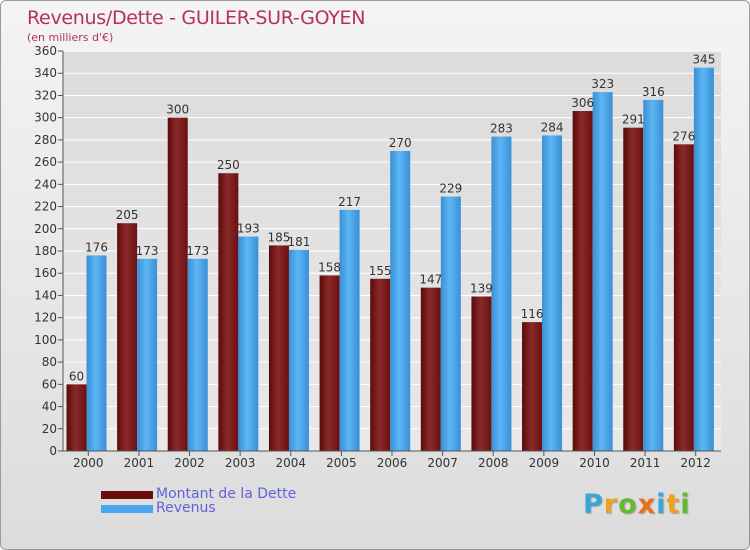 The width and height of the screenshot is (750, 550). Describe the element at coordinates (45, 273) in the screenshot. I see `y-tick-label: 160` at that location.